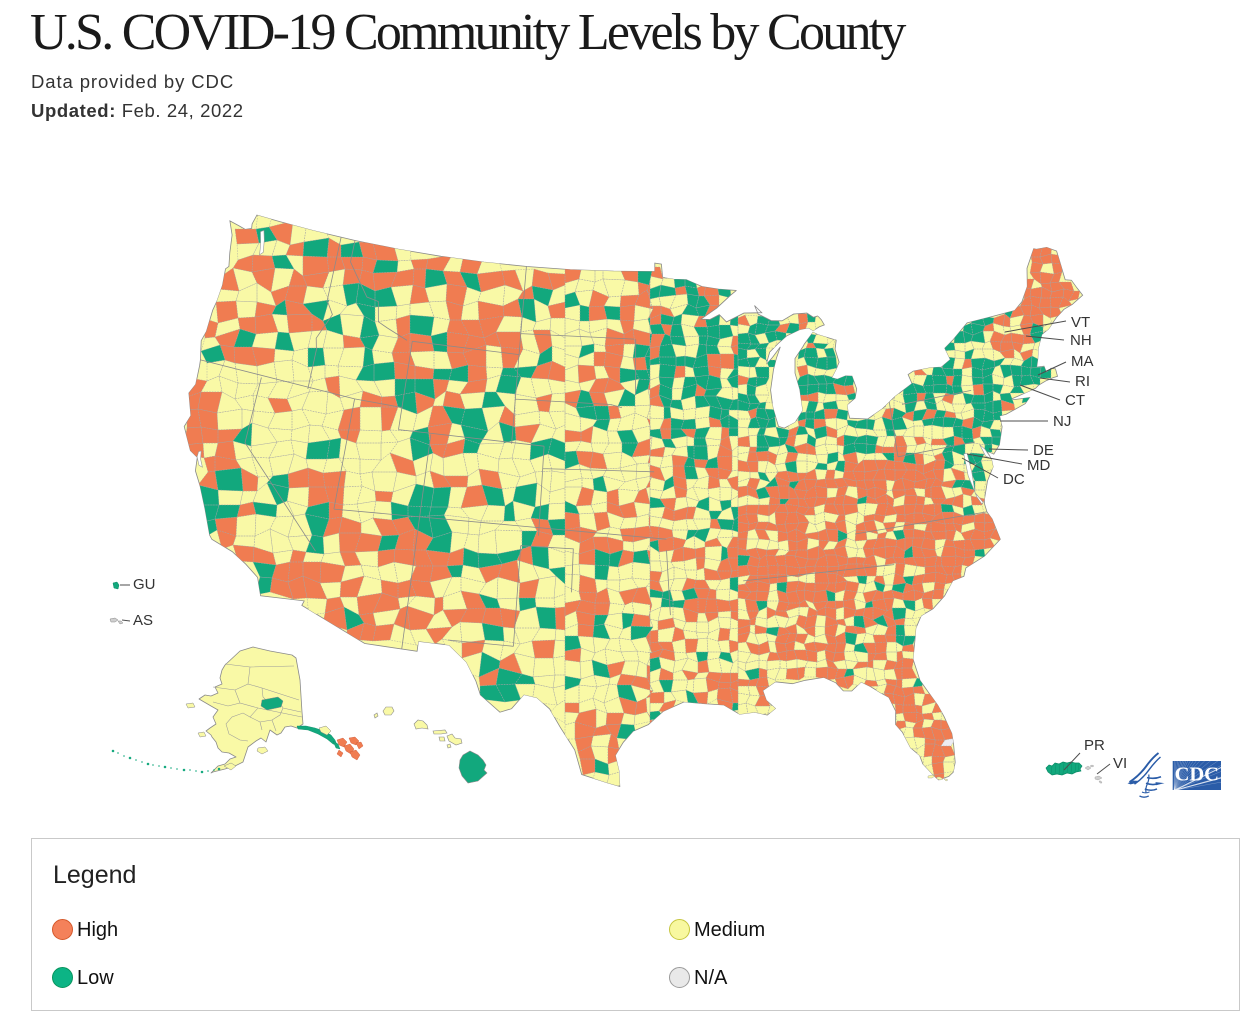  I want to click on svg-text: NH, so click(1081, 340).